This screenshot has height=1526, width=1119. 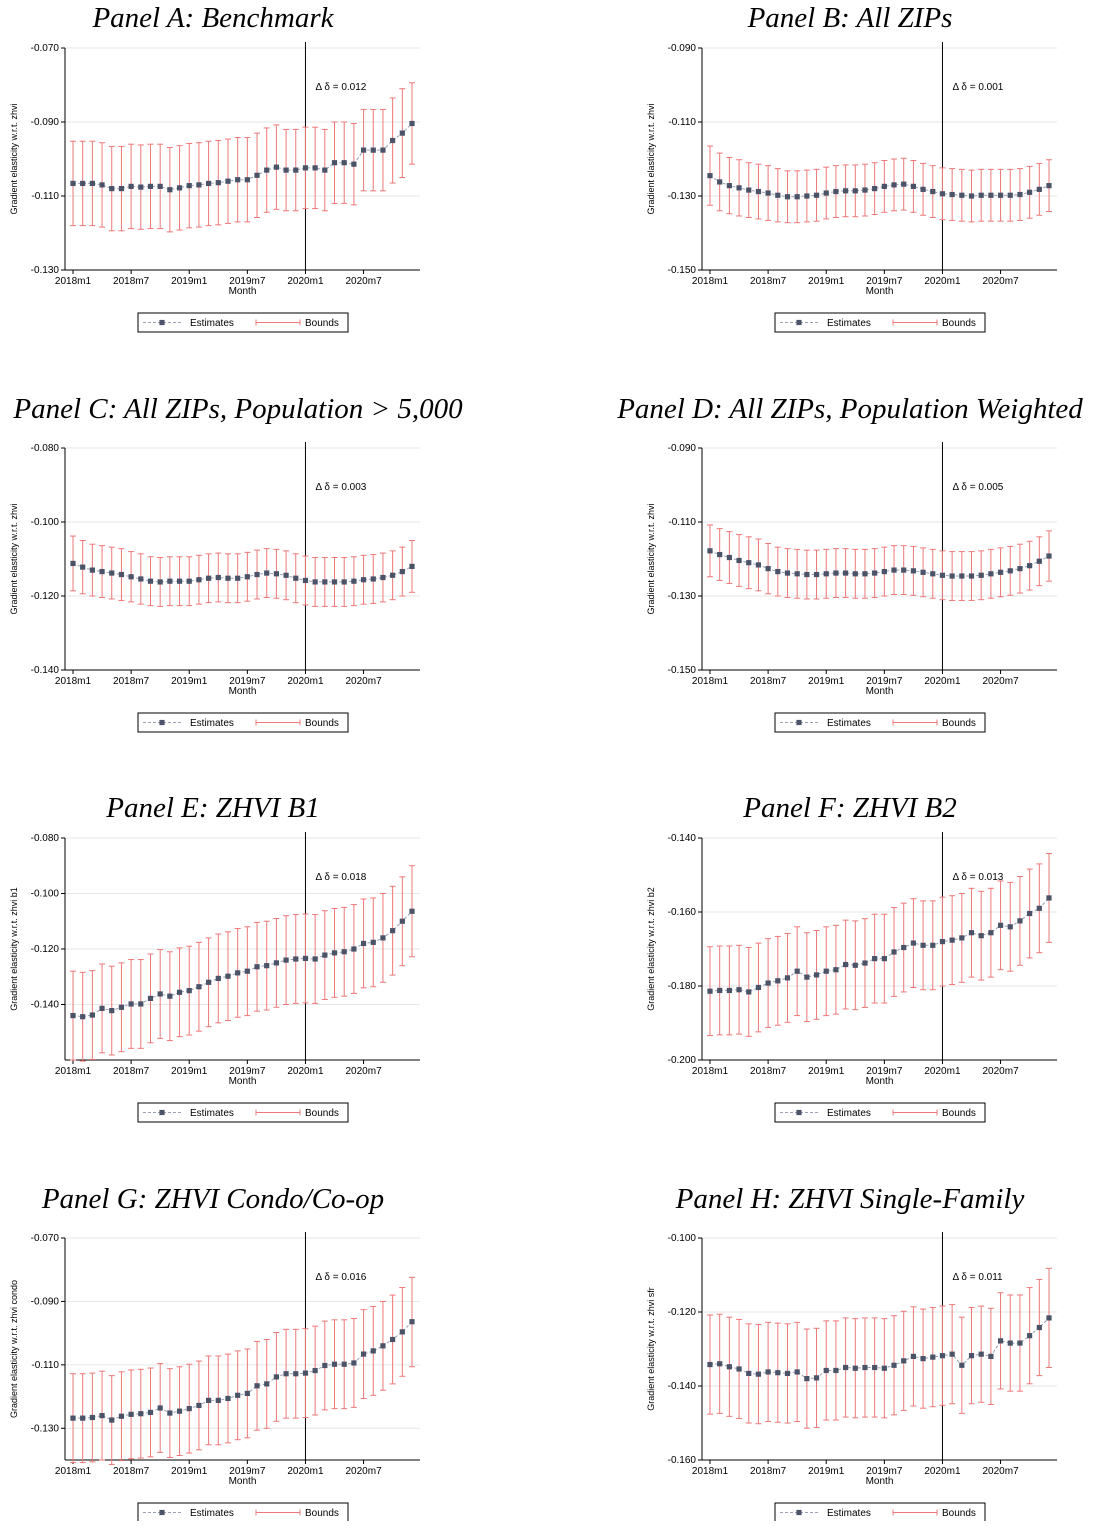 What do you see at coordinates (682, 196) in the screenshot?
I see `y-tick-label: -0.130` at bounding box center [682, 196].